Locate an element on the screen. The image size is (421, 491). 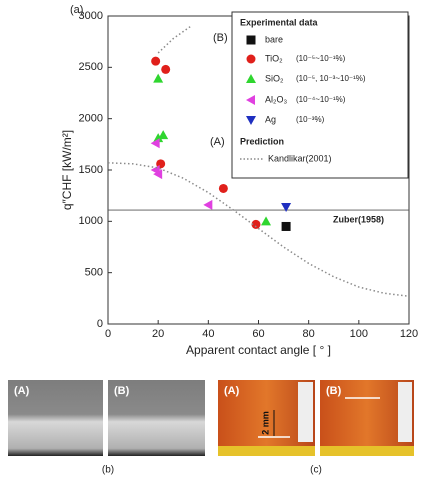
y-tick-label: 0 is located at coordinates (100, 324).